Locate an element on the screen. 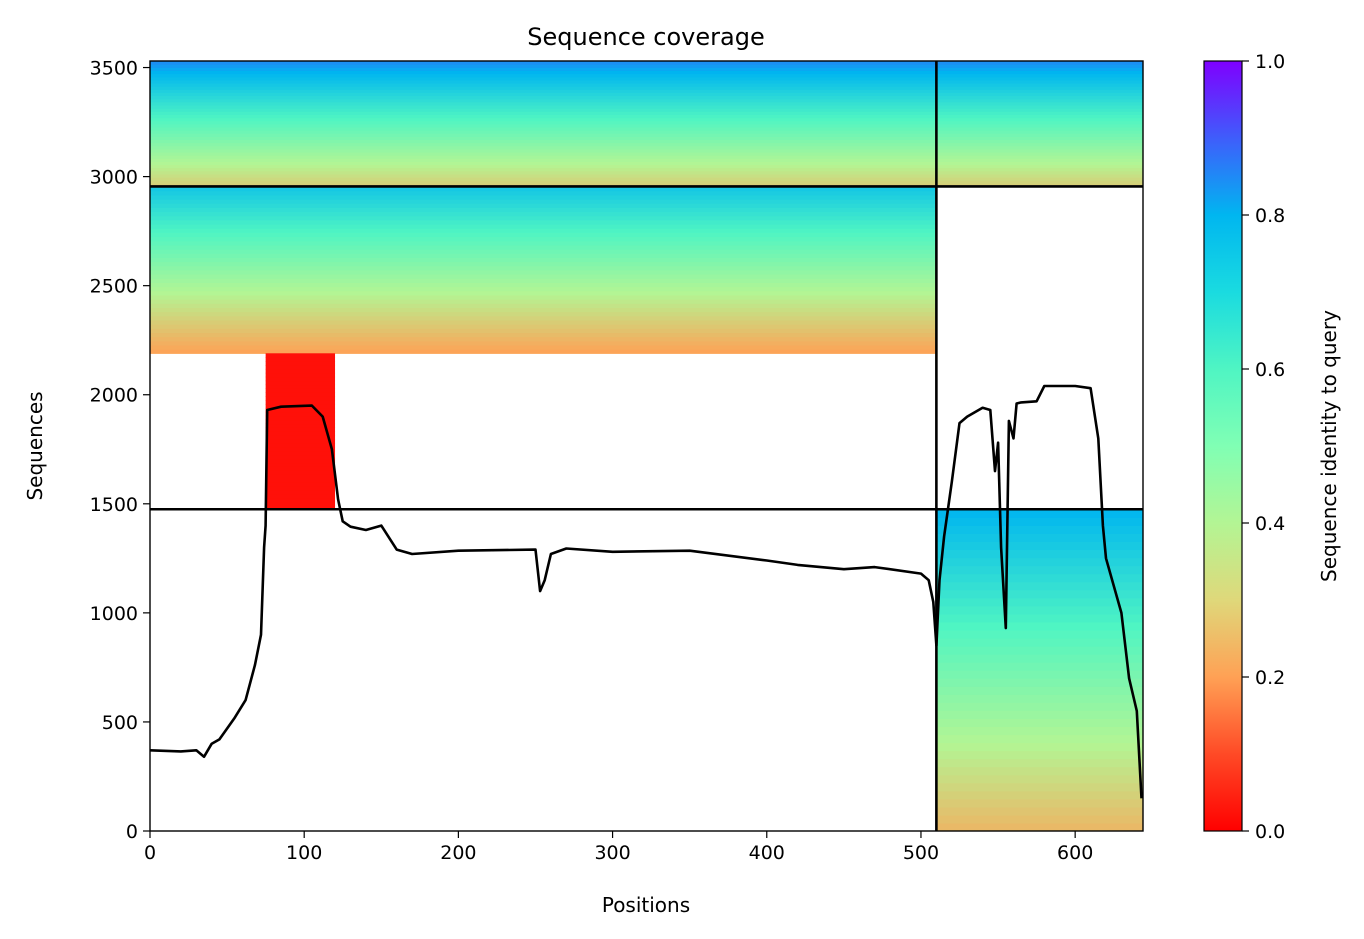 Image resolution: width=1364 pixels, height=939 pixels. chart-title: Sequence coverage is located at coordinates (645, 37).